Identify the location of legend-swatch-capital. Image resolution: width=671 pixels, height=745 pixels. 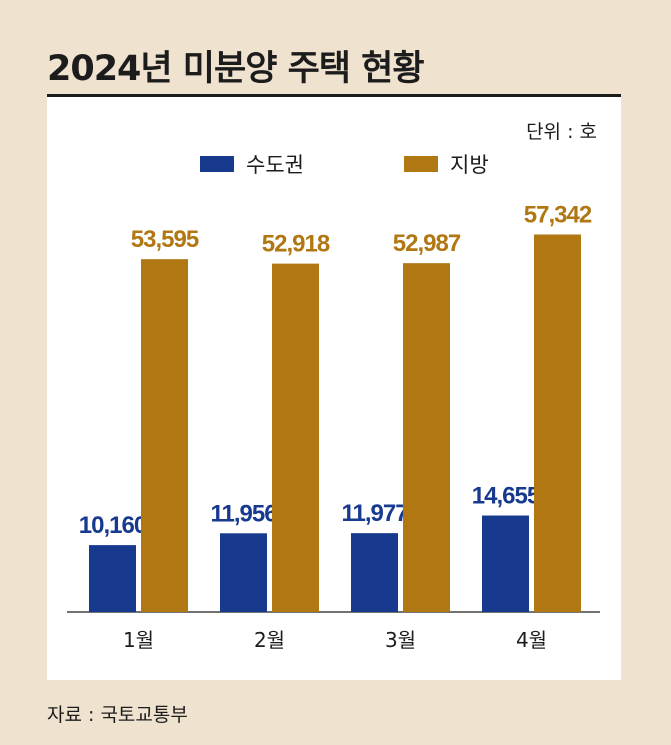
(217, 164).